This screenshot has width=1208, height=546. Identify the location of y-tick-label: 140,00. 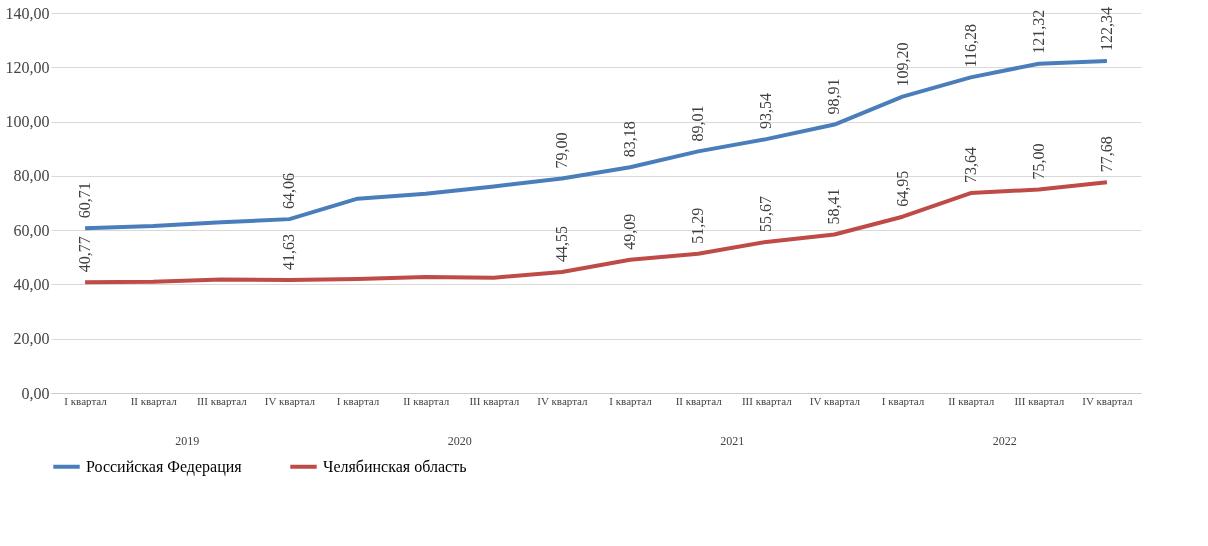
(27, 13).